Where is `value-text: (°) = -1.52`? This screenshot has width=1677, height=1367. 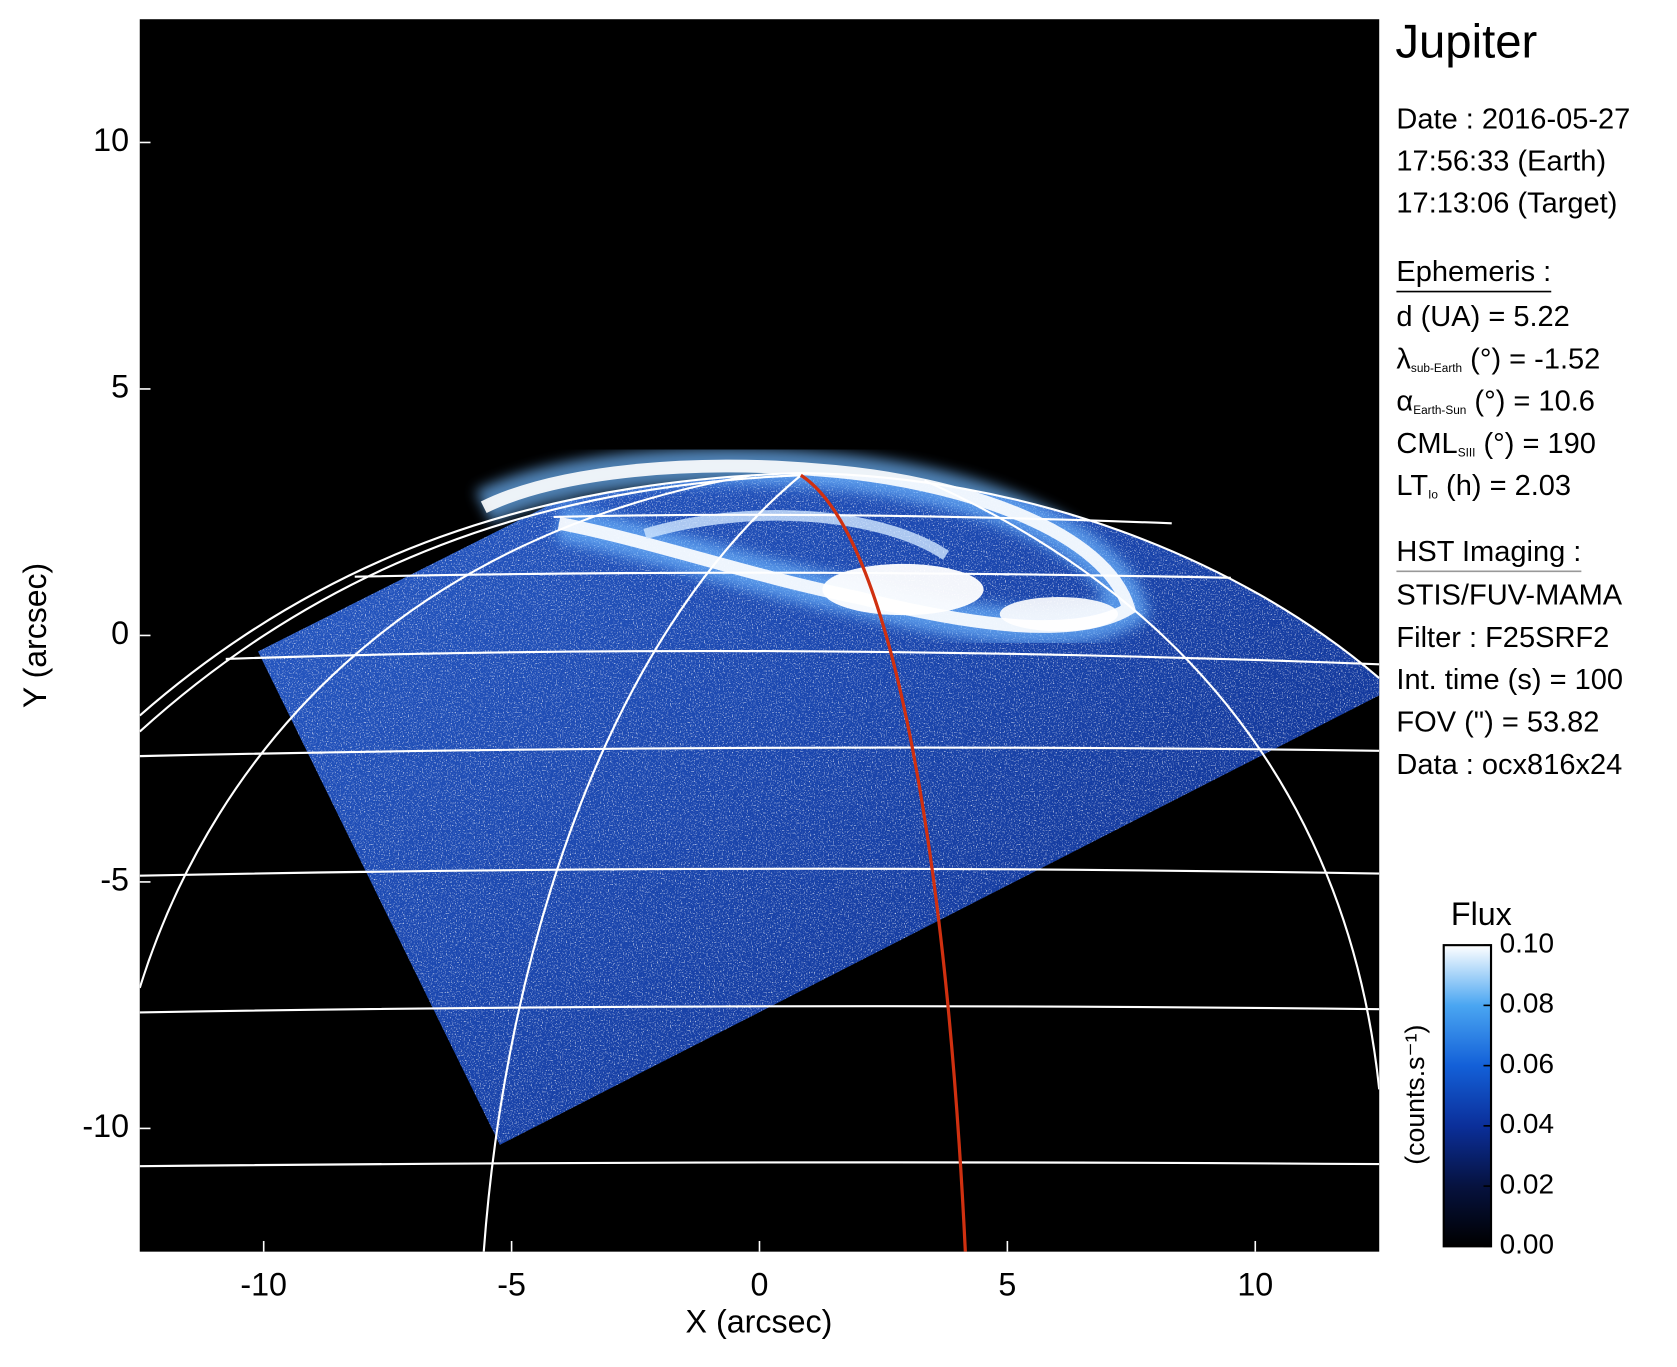 value-text: (°) = -1.52 is located at coordinates (1531, 359).